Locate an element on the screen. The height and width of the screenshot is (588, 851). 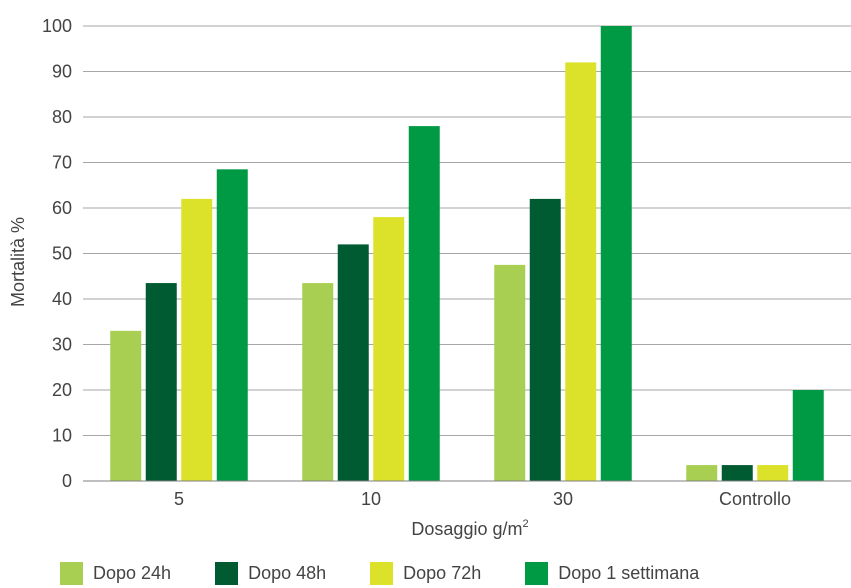
y-tick-label: 0 is located at coordinates (67, 481).